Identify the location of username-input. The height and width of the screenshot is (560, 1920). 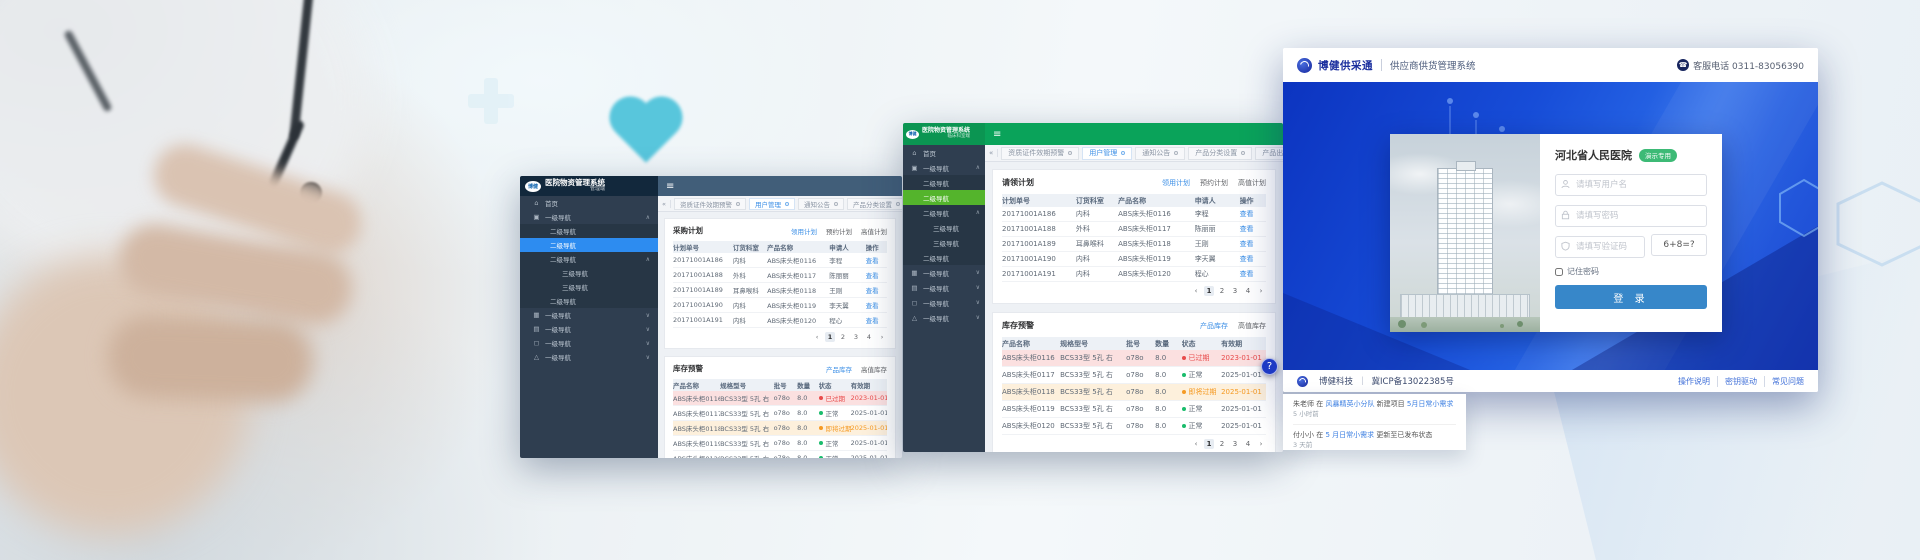
(1631, 185).